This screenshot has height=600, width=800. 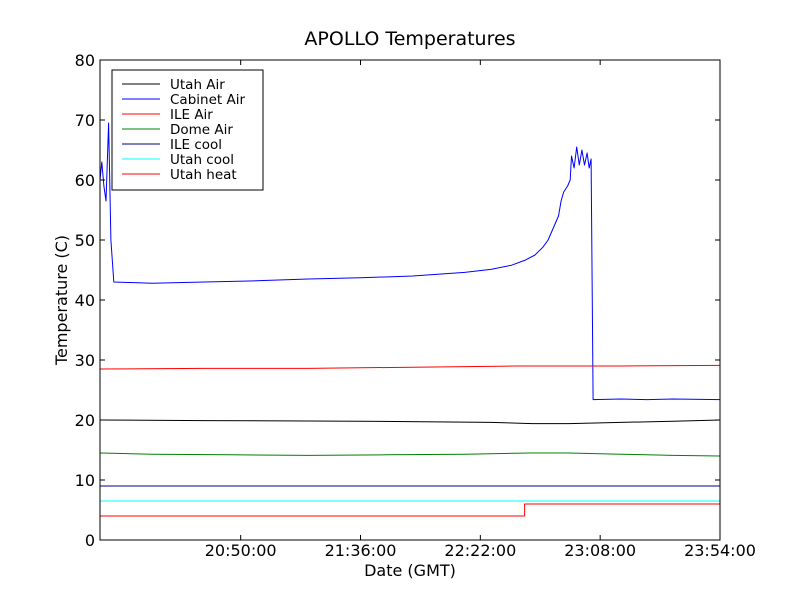 What do you see at coordinates (196, 145) in the screenshot?
I see `legend-label: ILE cool` at bounding box center [196, 145].